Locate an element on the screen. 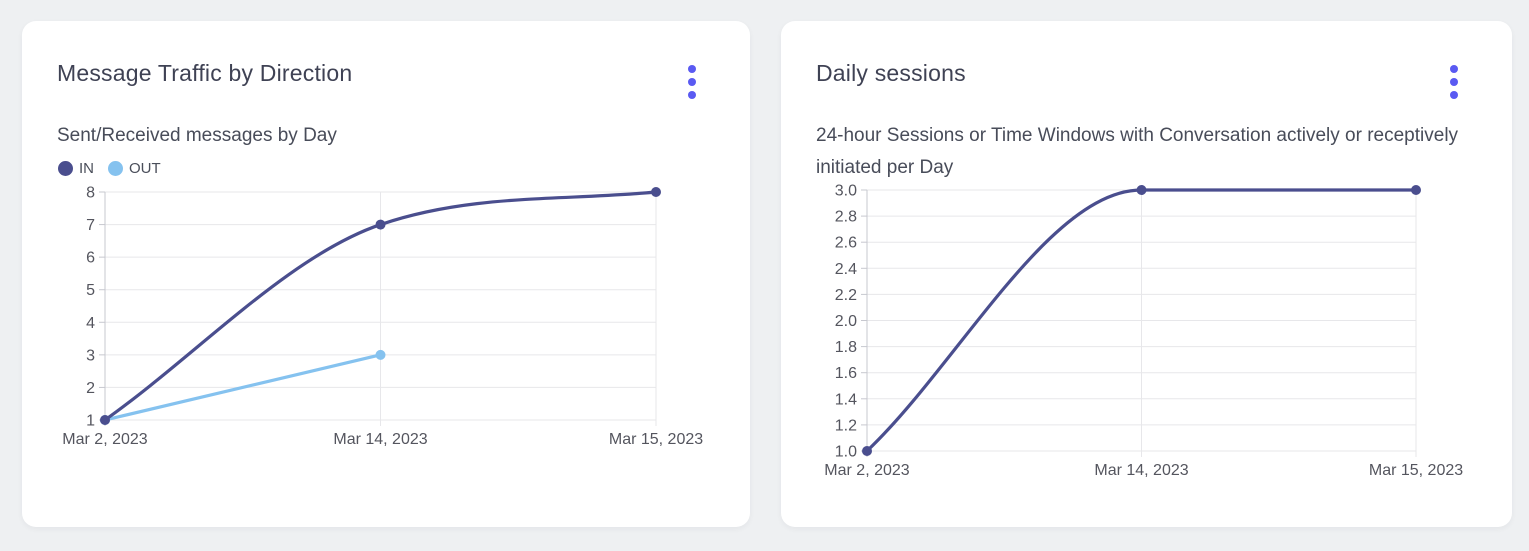 Image resolution: width=1529 pixels, height=551 pixels. y-axis-tick-label: 2.6 is located at coordinates (846, 243).